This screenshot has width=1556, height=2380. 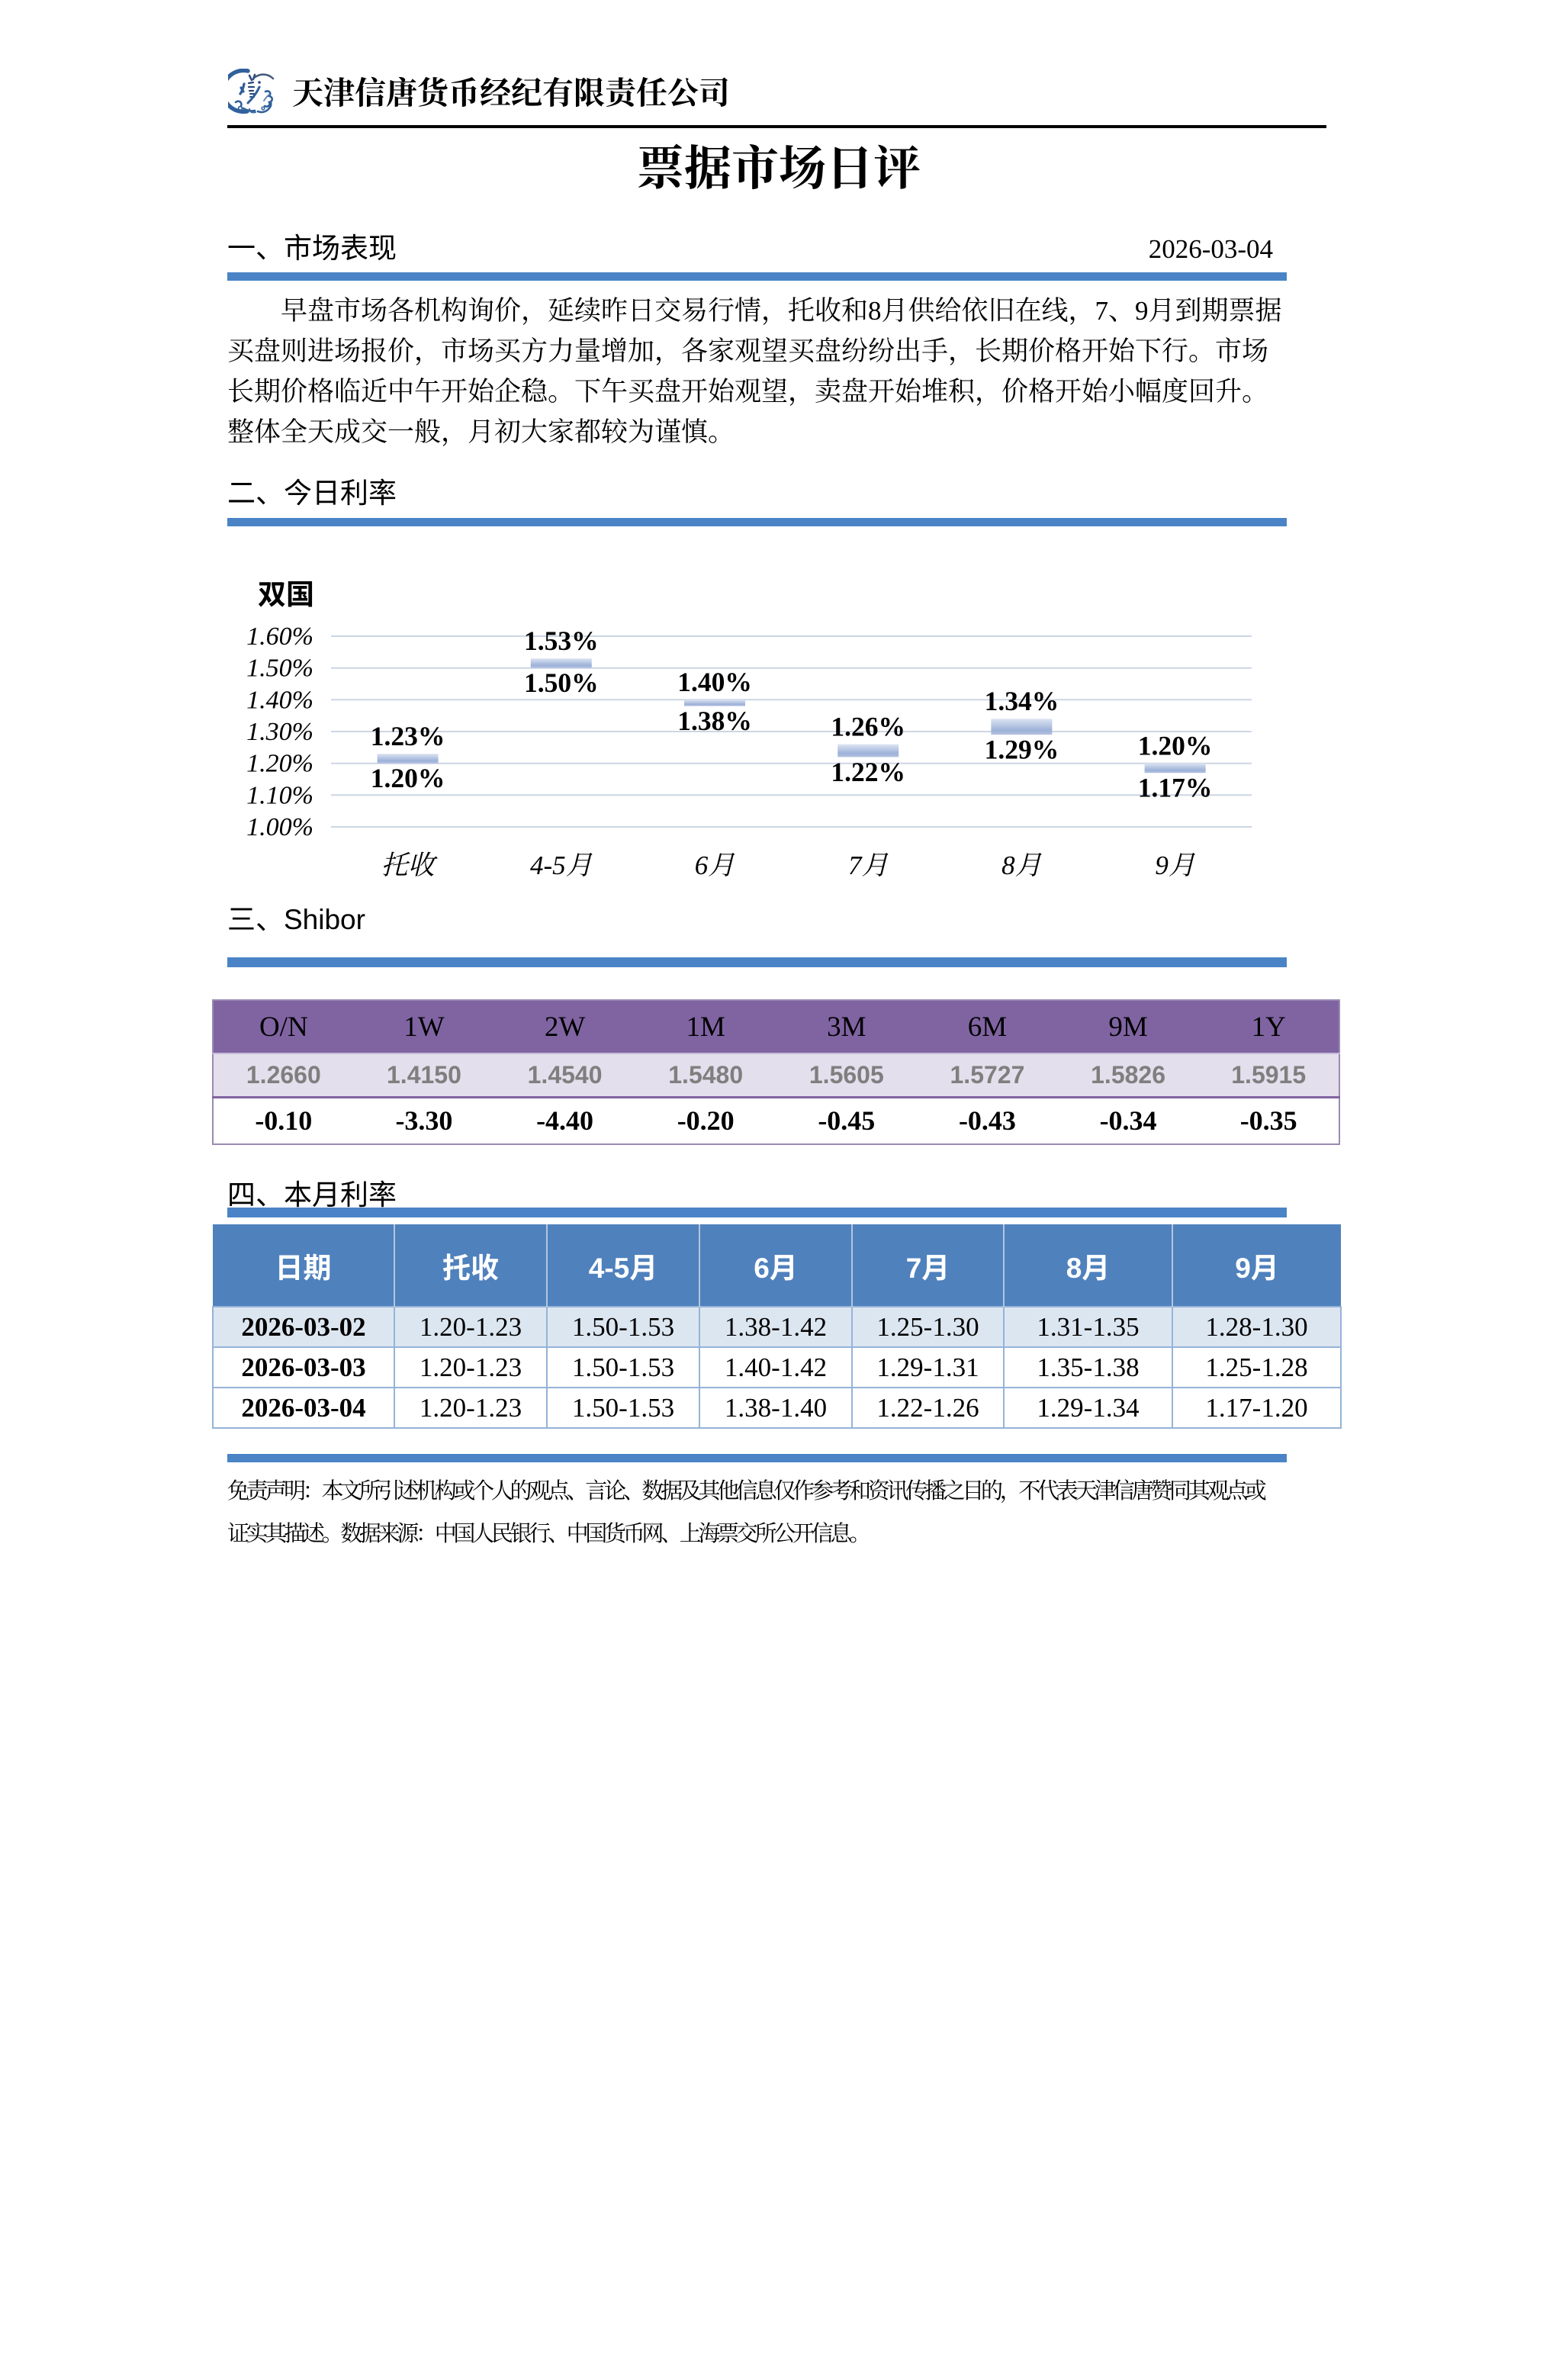 I want to click on svg-text: 1.17%, so click(x=1175, y=788).